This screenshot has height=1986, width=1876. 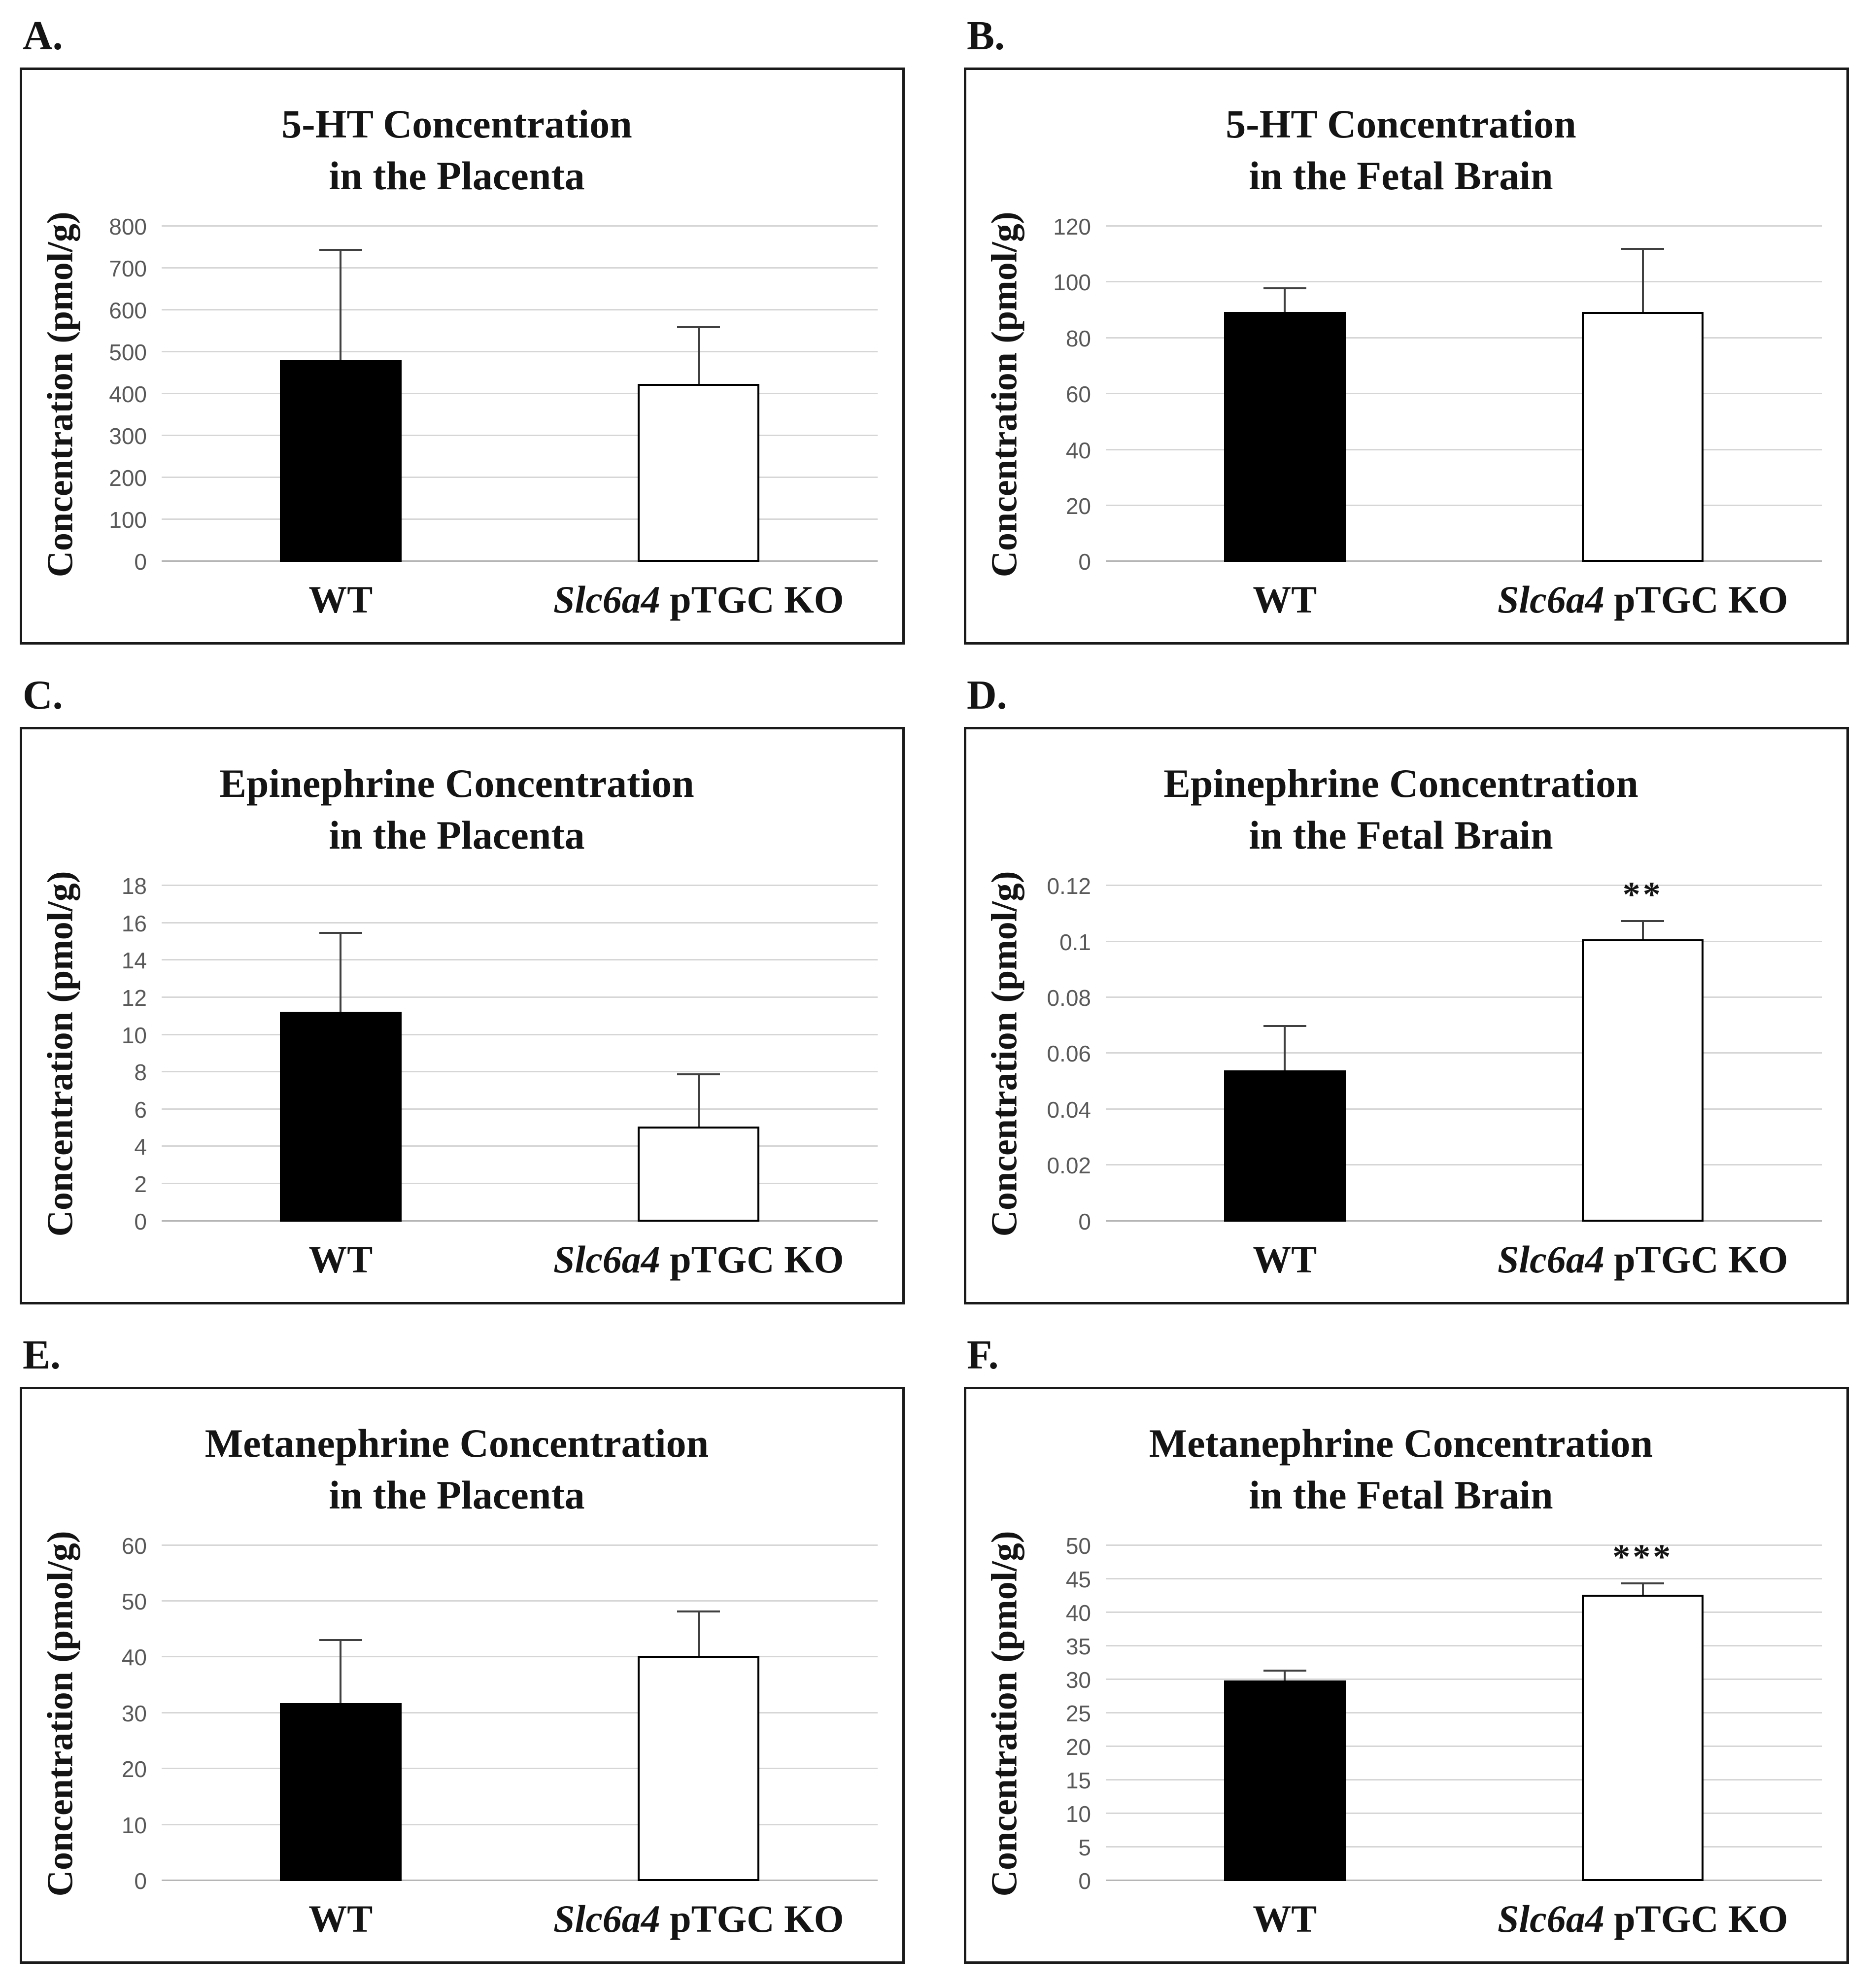 I want to click on chart-title-line: Metanephrine Concentration, so click(x=457, y=1443).